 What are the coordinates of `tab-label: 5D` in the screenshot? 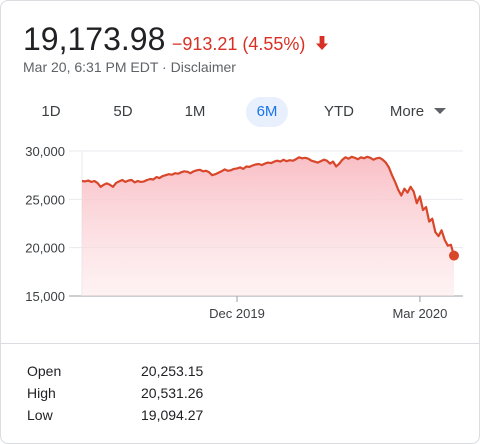 It's located at (123, 111).